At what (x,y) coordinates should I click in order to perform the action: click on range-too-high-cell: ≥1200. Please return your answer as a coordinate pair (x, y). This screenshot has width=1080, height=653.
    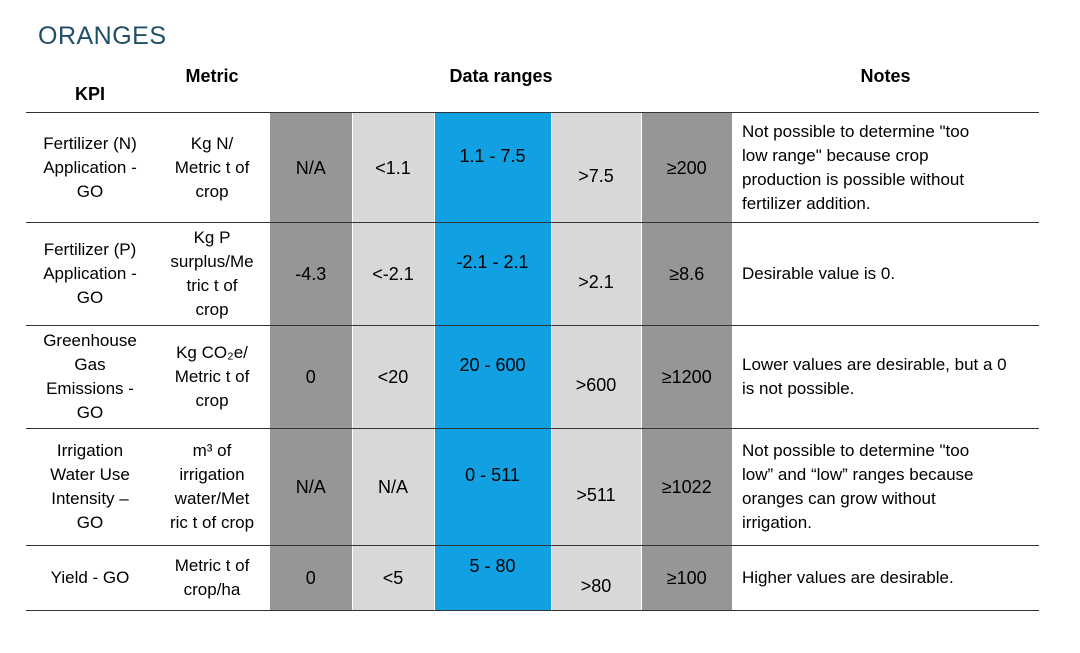
    Looking at the image, I should click on (686, 377).